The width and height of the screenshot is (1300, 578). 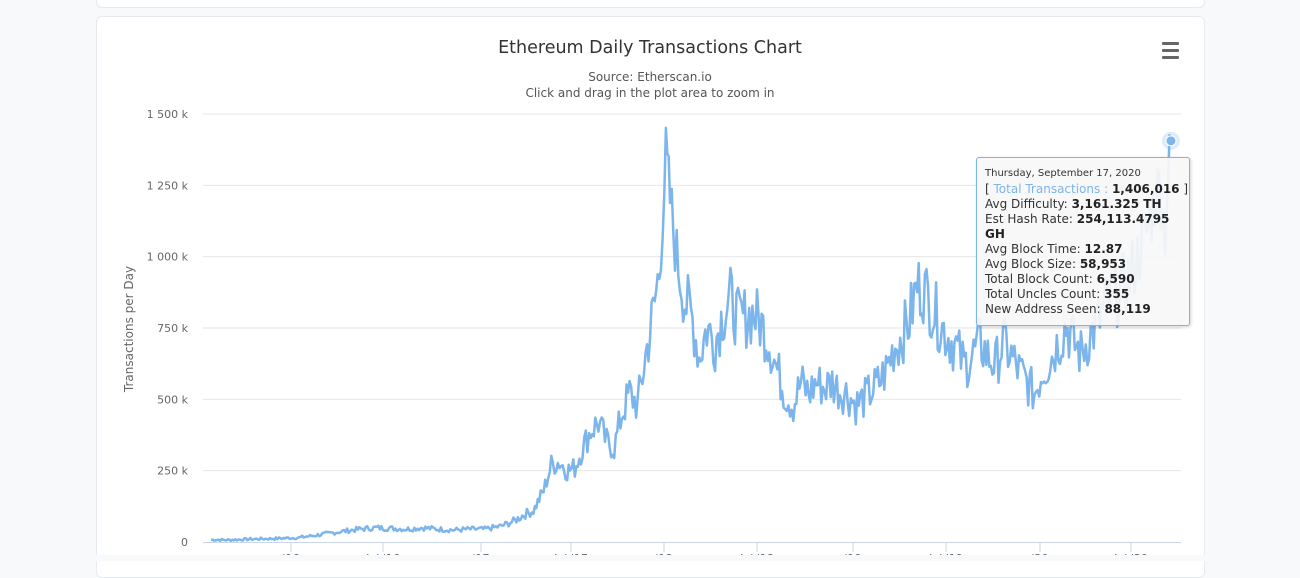 I want to click on tooltip-row-label: Avg Block Size:, so click(x=1030, y=264).